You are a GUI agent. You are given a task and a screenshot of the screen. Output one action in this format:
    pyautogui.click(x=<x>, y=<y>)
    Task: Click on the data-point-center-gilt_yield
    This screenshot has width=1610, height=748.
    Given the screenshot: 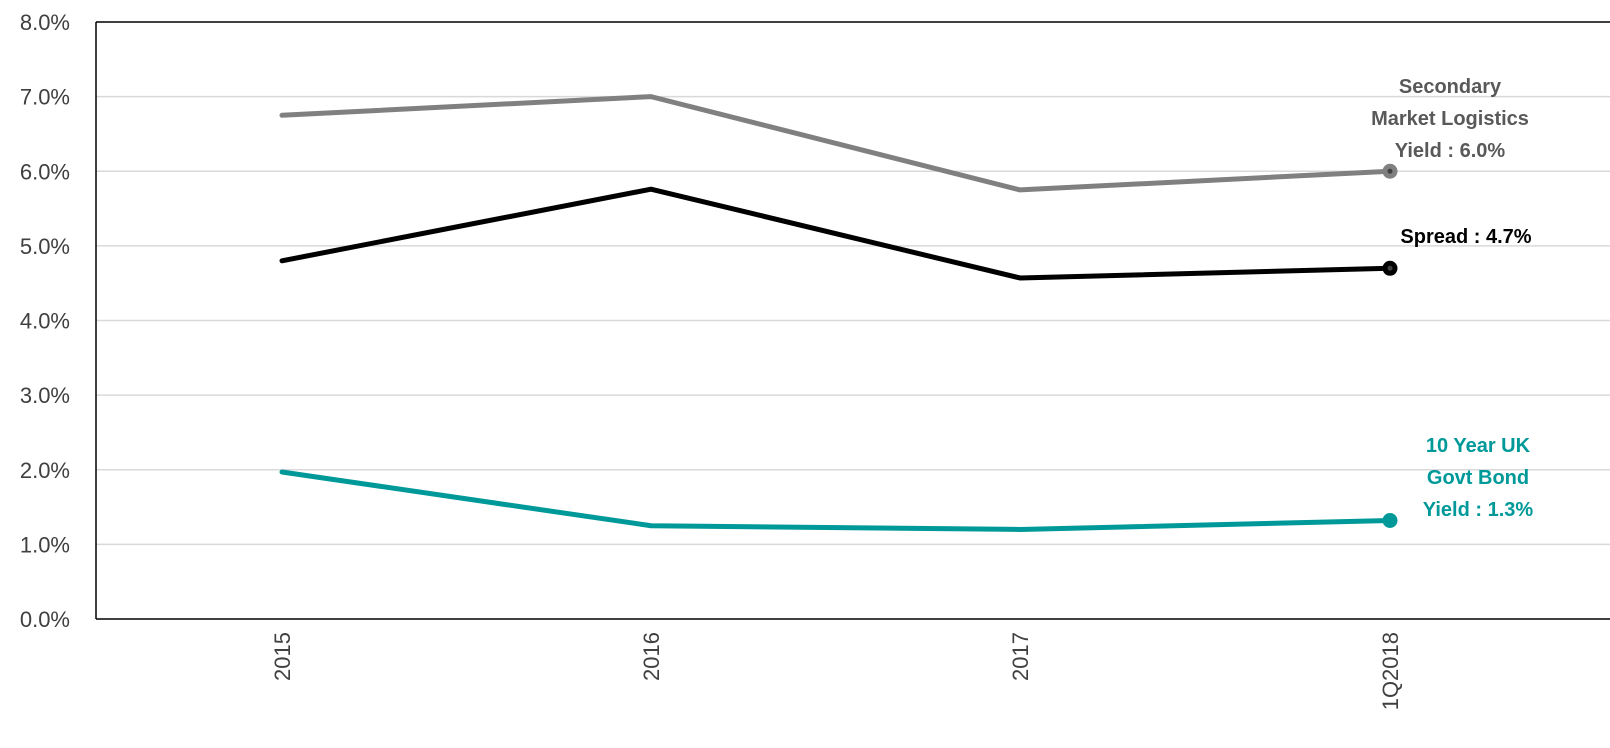 What is the action you would take?
    pyautogui.click(x=1390, y=520)
    